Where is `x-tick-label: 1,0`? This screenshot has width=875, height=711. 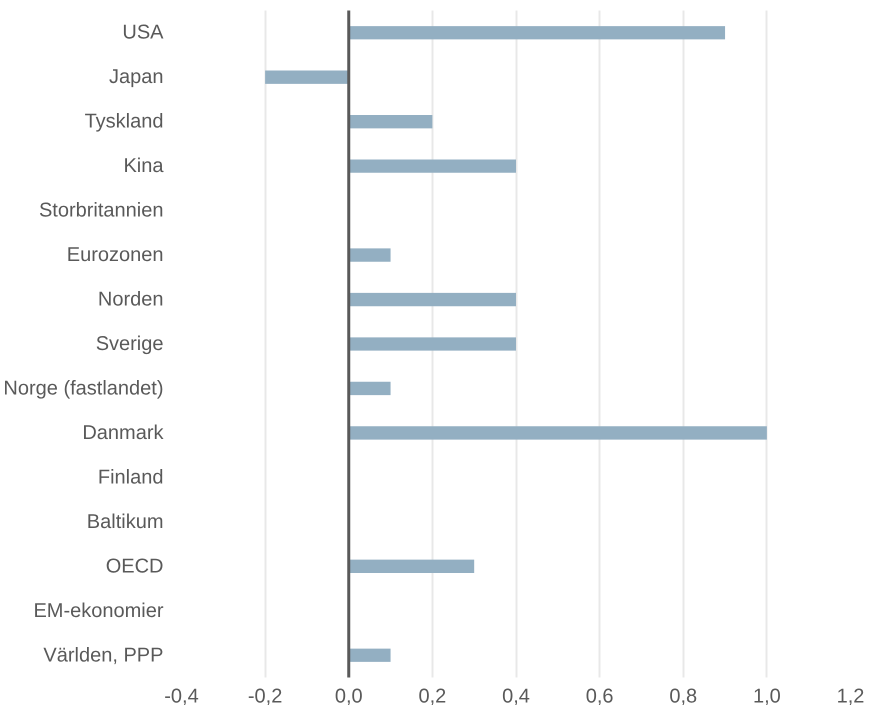
x-tick-label: 1,0 is located at coordinates (766, 697).